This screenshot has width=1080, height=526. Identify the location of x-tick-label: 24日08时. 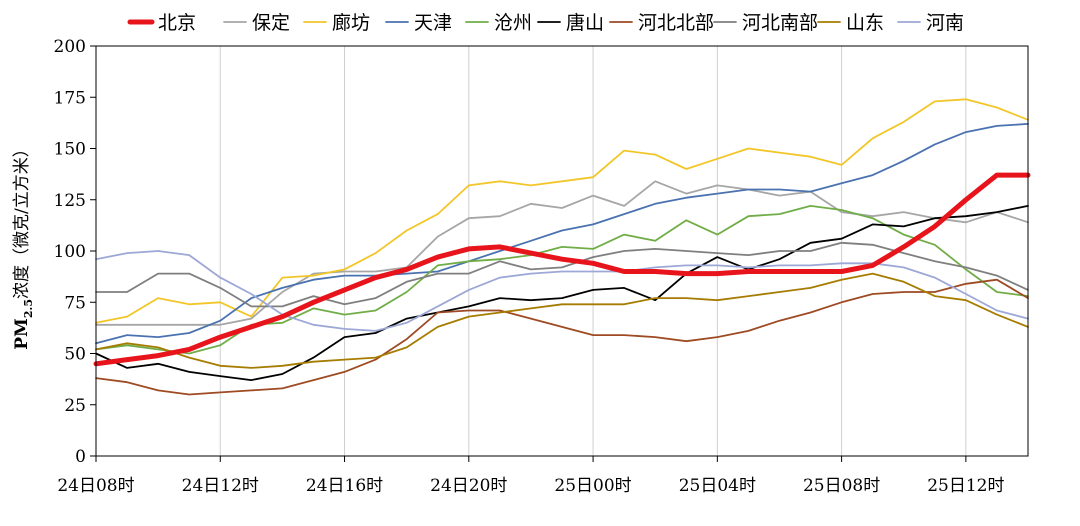
(95, 486).